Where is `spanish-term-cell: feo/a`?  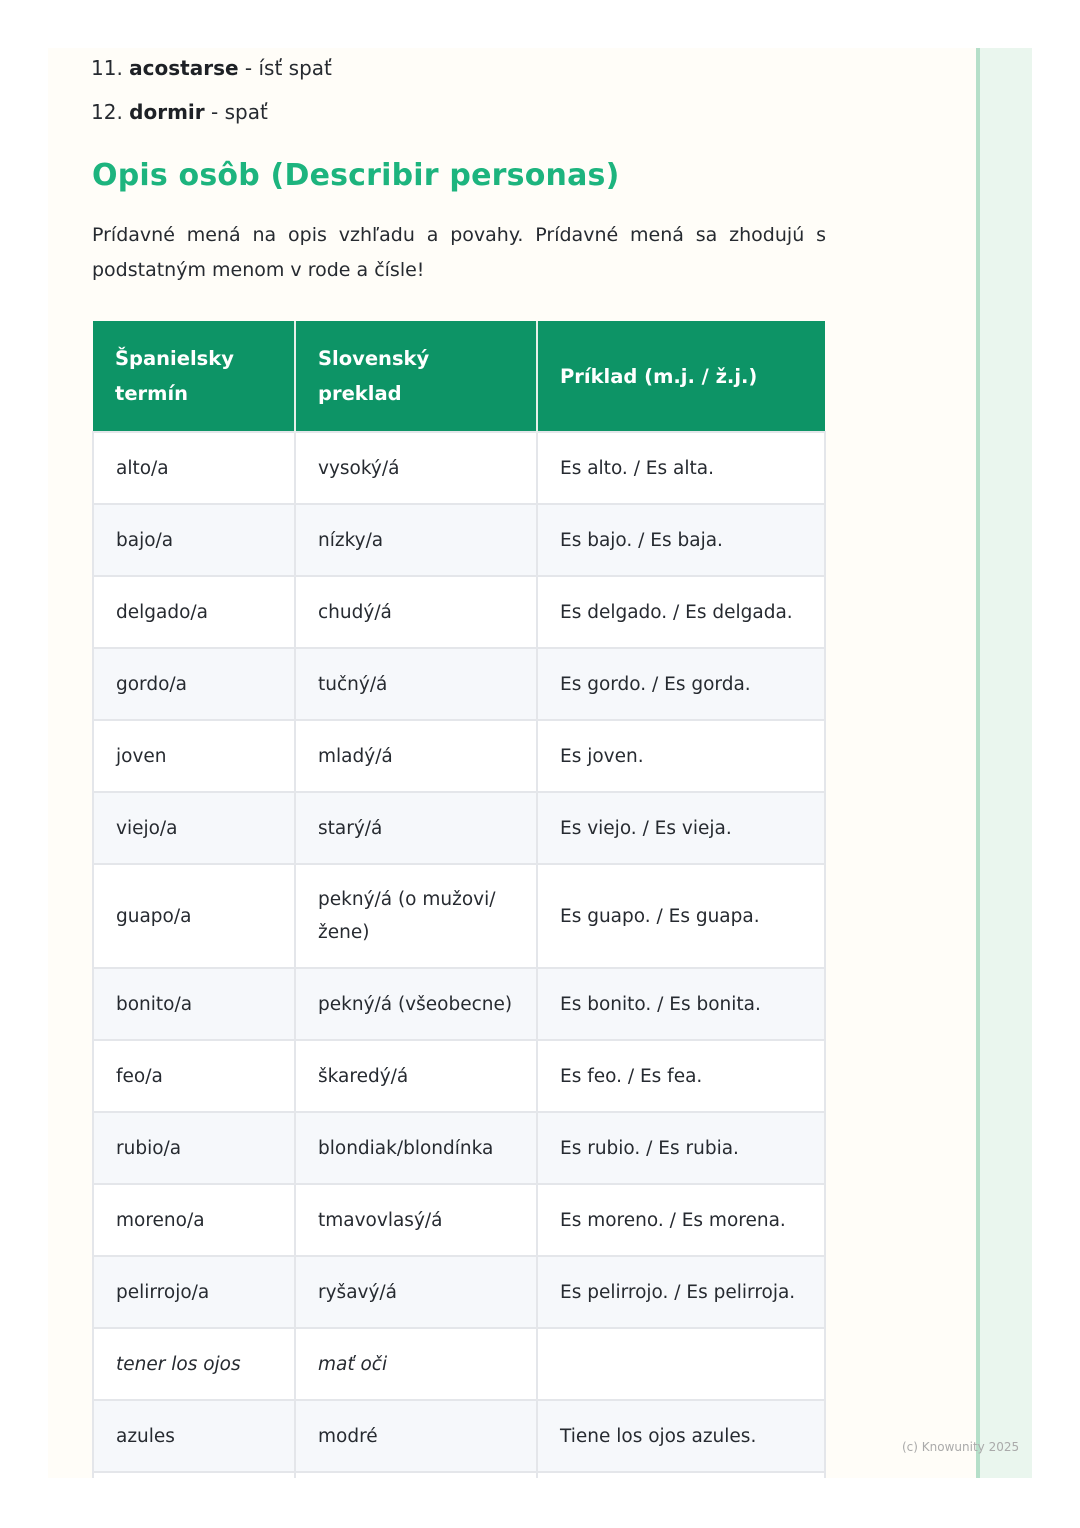
spanish-term-cell: feo/a is located at coordinates (194, 1076).